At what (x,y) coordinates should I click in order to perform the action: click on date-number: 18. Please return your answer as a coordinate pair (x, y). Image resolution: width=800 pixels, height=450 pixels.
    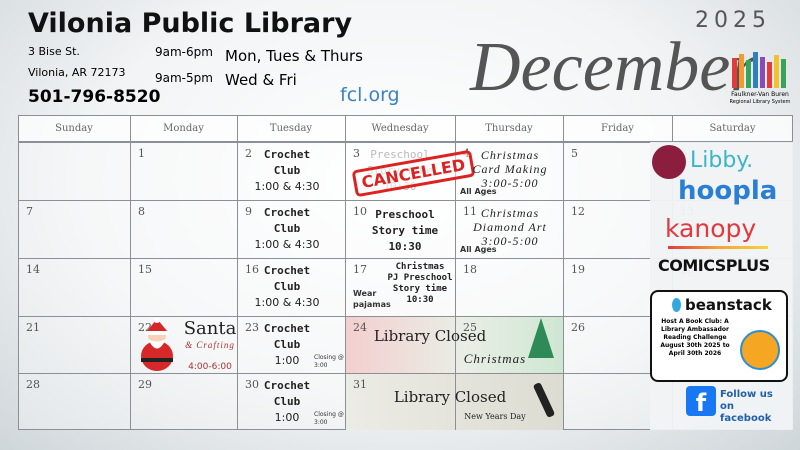
    Looking at the image, I should click on (470, 269).